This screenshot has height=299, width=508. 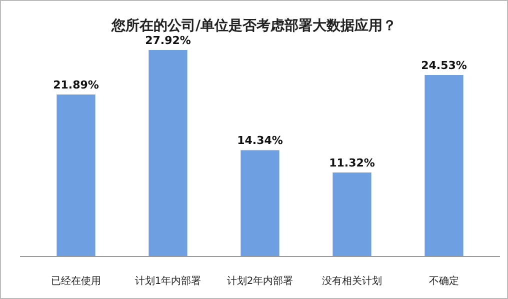 I want to click on data-label: 27.92%, so click(x=168, y=40).